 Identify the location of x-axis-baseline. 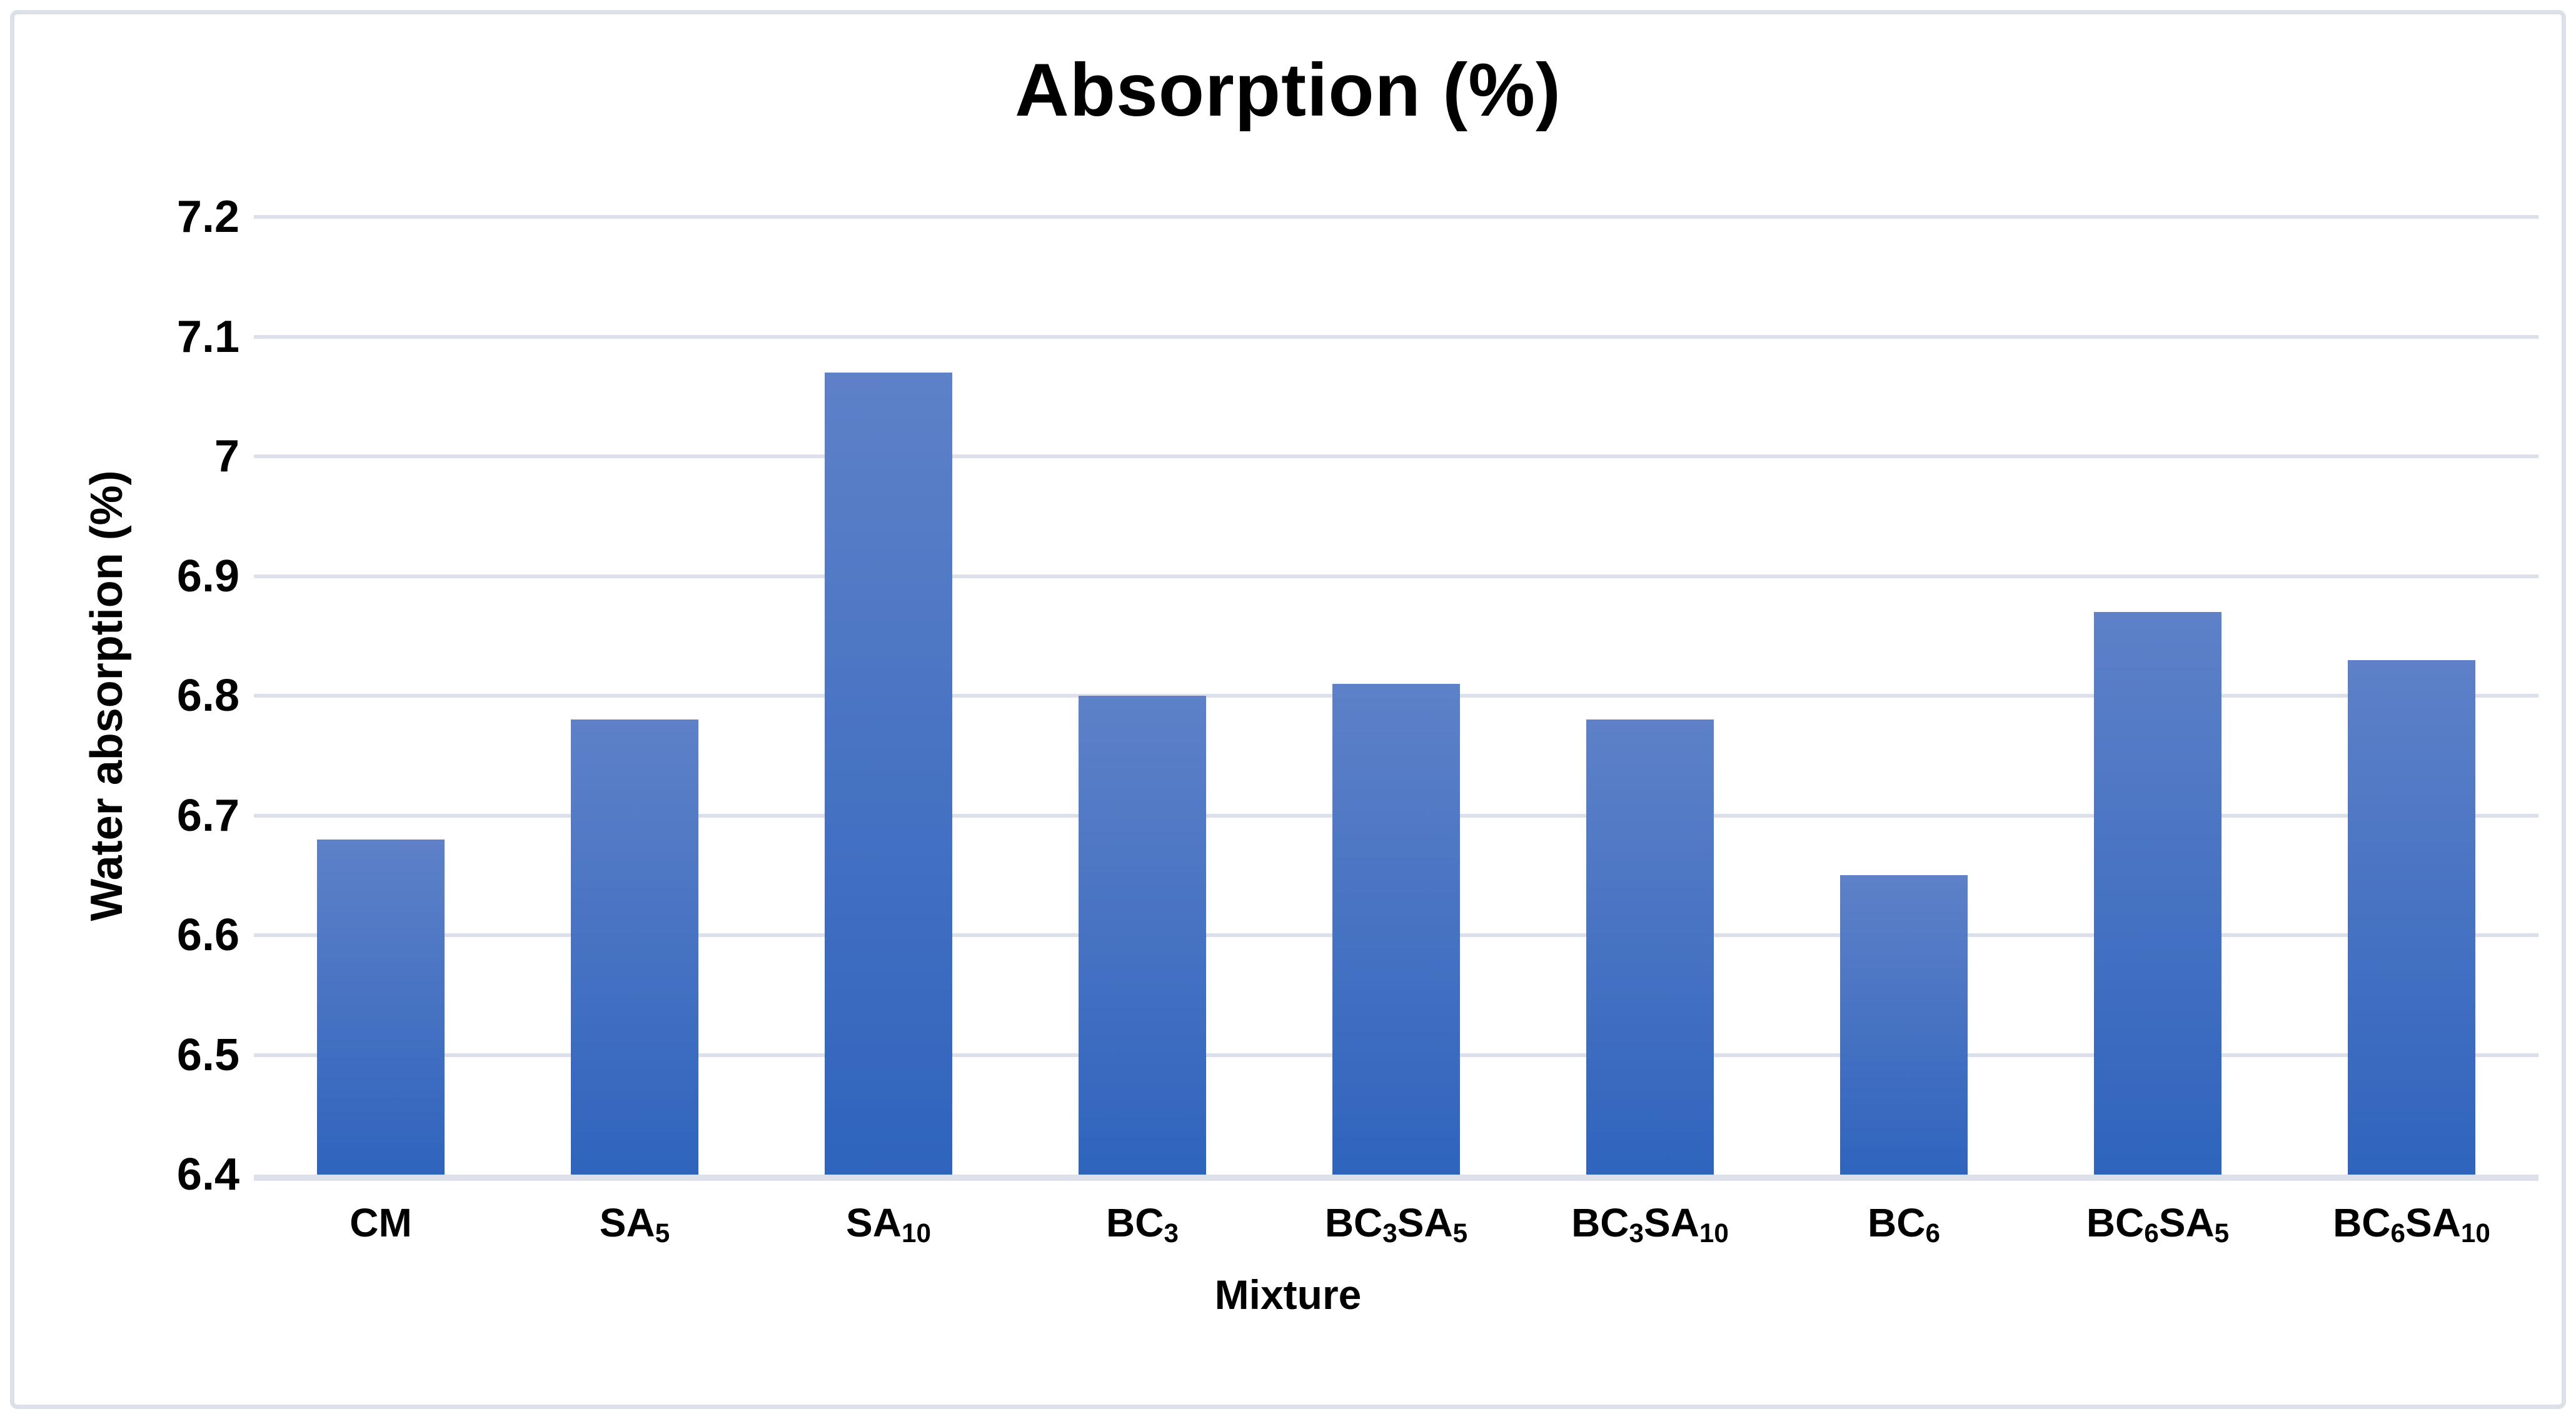
(1396, 1178).